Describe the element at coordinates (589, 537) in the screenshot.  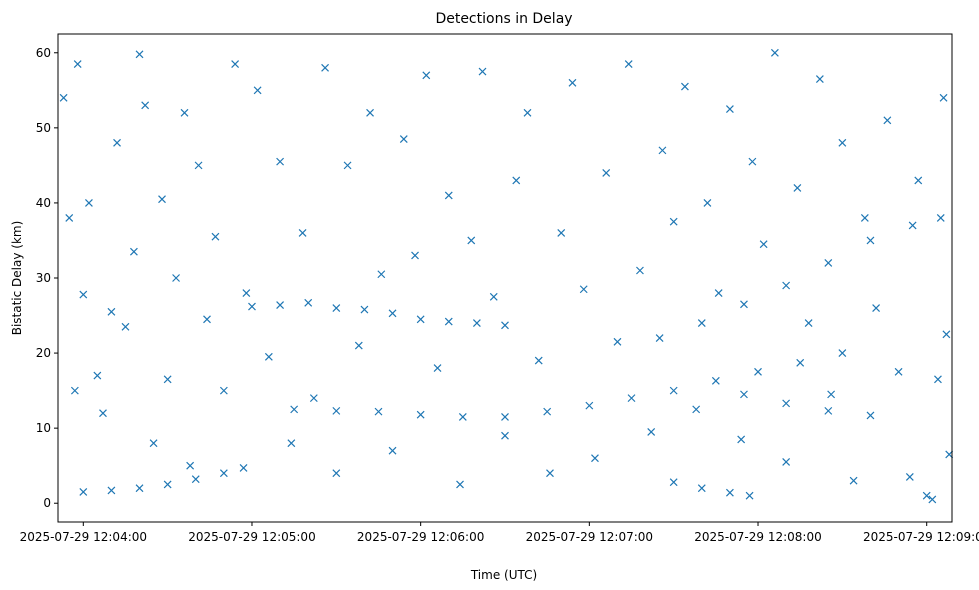
I see `x-tick-label: 2025-07-29 12:07:00` at that location.